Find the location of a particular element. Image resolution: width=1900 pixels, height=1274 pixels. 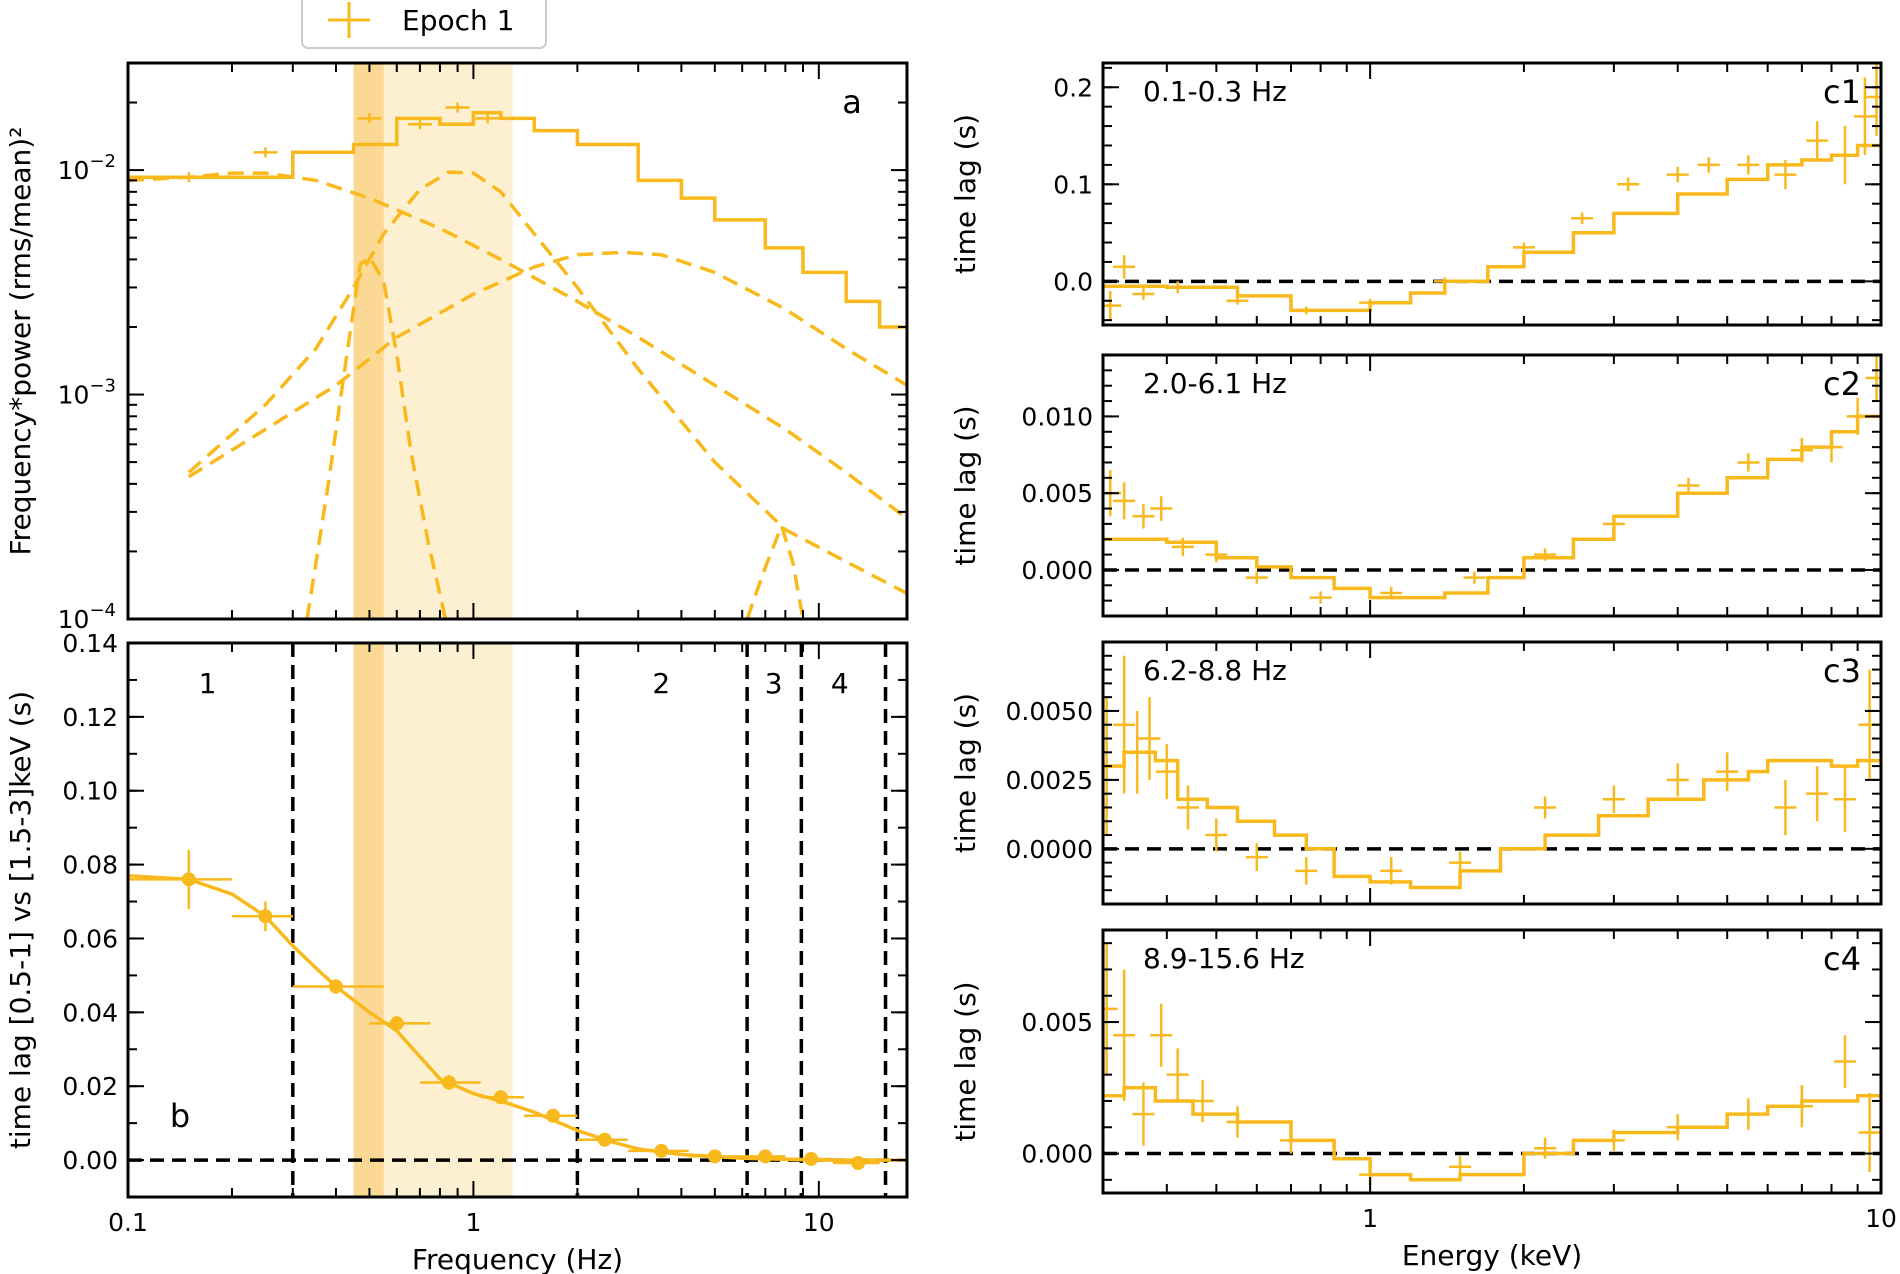

x-tick-label-b: 1 is located at coordinates (473, 1222).